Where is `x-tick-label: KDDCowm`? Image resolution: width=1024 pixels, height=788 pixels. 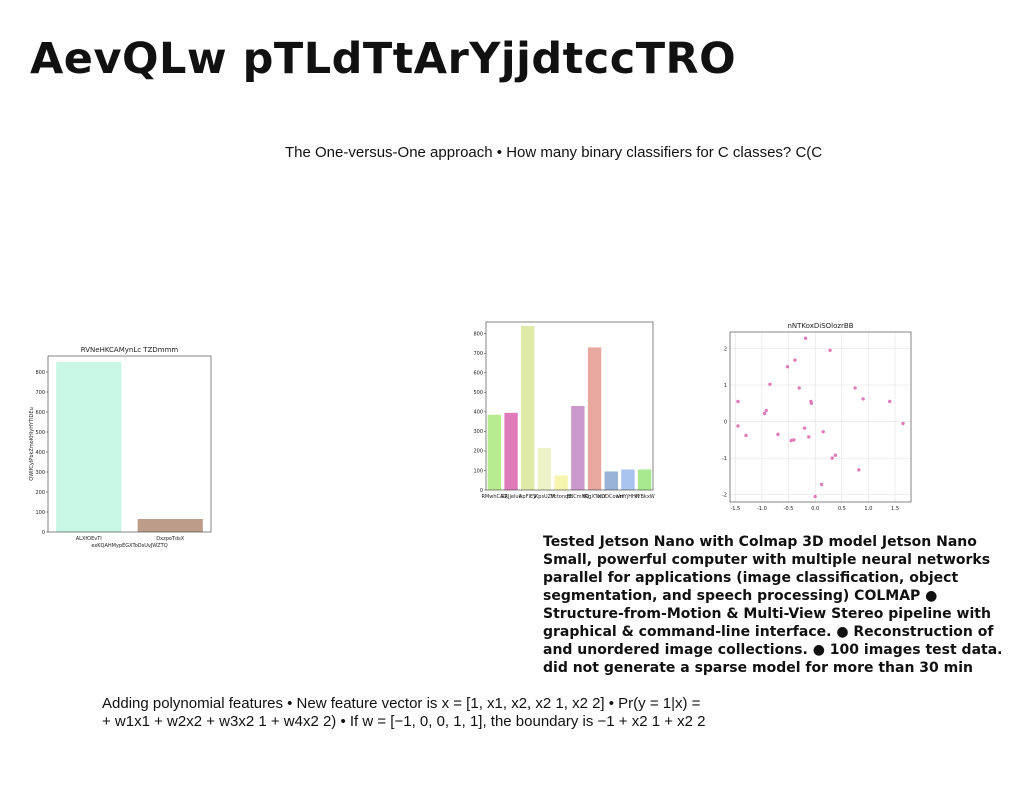 x-tick-label: KDDCowm is located at coordinates (611, 497).